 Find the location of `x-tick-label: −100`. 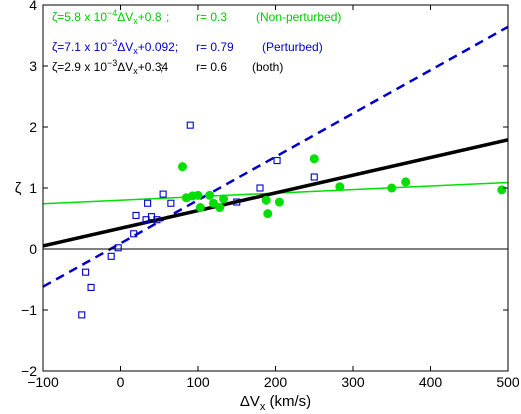

x-tick-label: −100 is located at coordinates (43, 382).